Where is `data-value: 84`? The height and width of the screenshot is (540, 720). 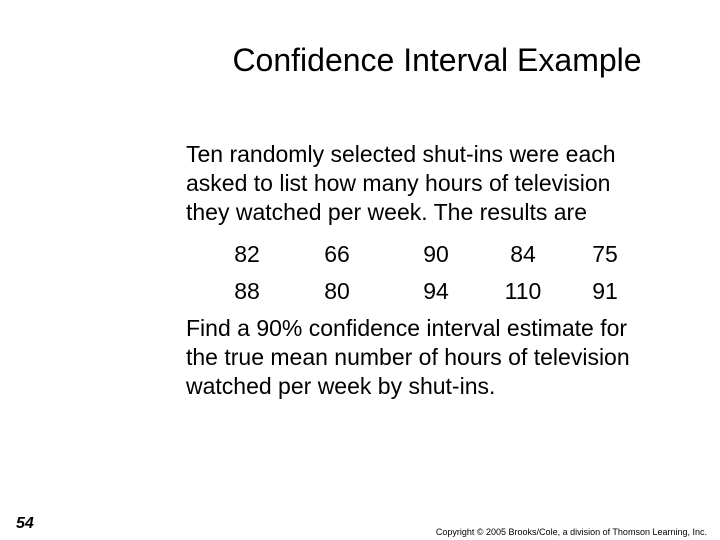 data-value: 84 is located at coordinates (523, 254).